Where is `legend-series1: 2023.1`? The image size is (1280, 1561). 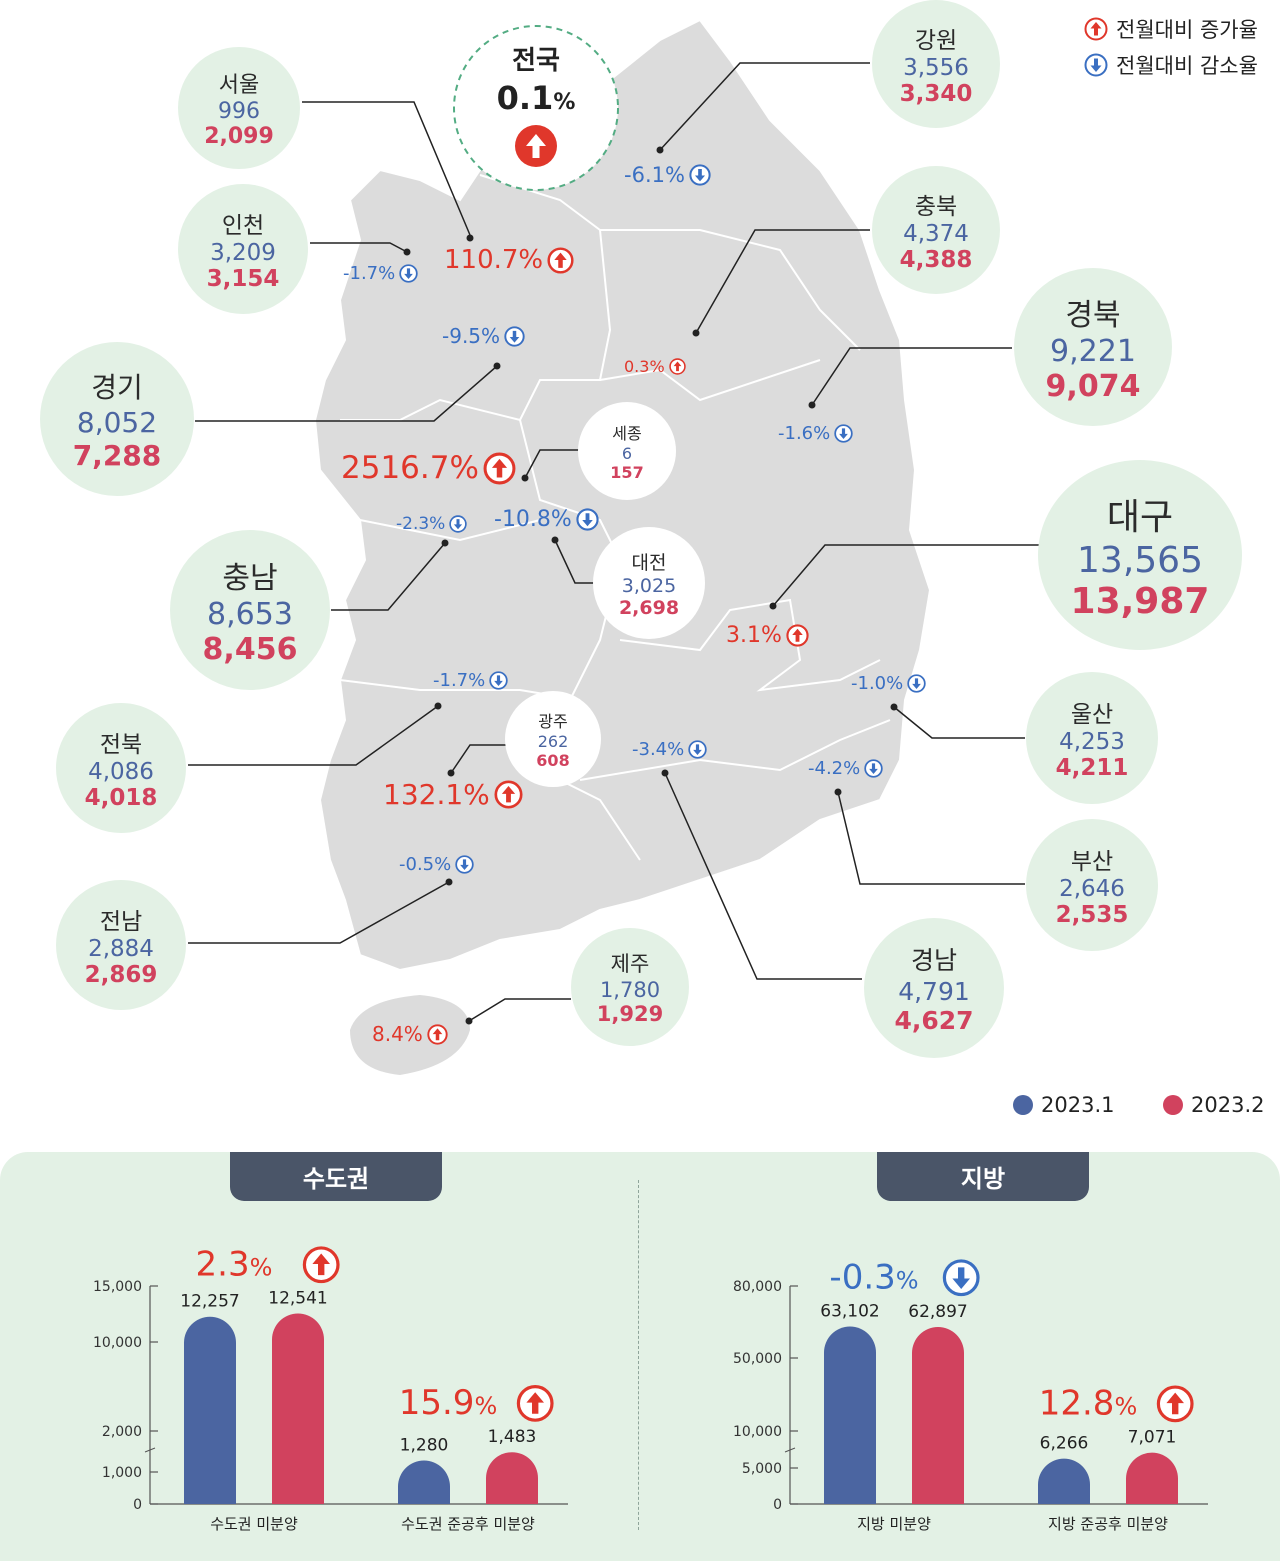
legend-series1: 2023.1 is located at coordinates (1063, 1105).